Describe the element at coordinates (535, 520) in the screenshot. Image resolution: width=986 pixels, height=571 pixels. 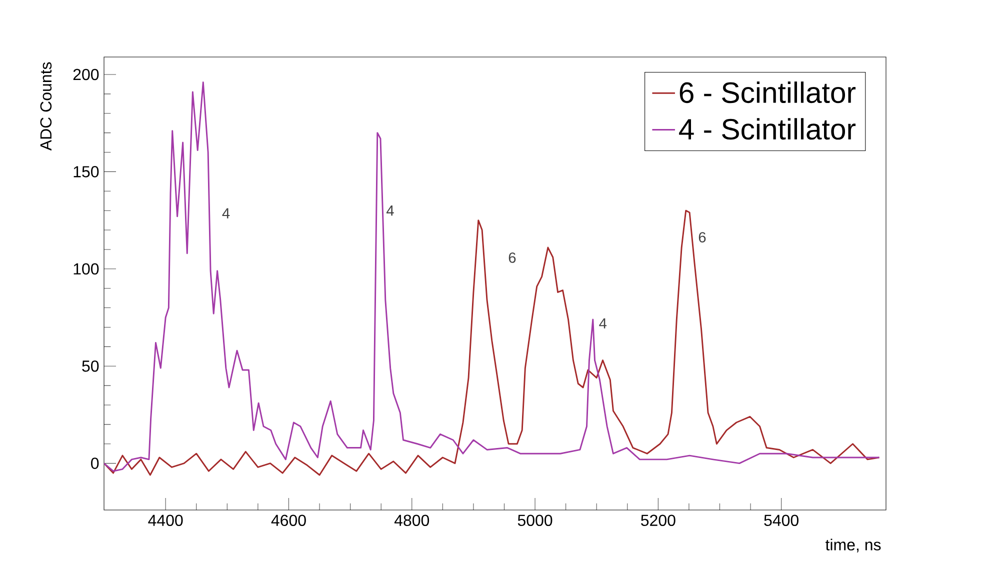
I see `x-tick-label: 5000` at that location.